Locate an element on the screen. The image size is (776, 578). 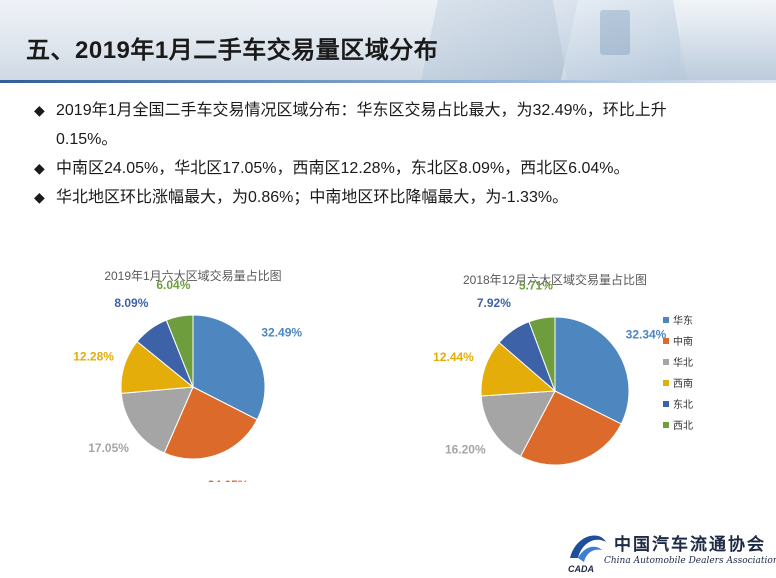
bullet-text: 华北地区环比涨幅最大，为0.86%；中南地区环比降幅最大，为-1.33%。 is located at coordinates (312, 197).